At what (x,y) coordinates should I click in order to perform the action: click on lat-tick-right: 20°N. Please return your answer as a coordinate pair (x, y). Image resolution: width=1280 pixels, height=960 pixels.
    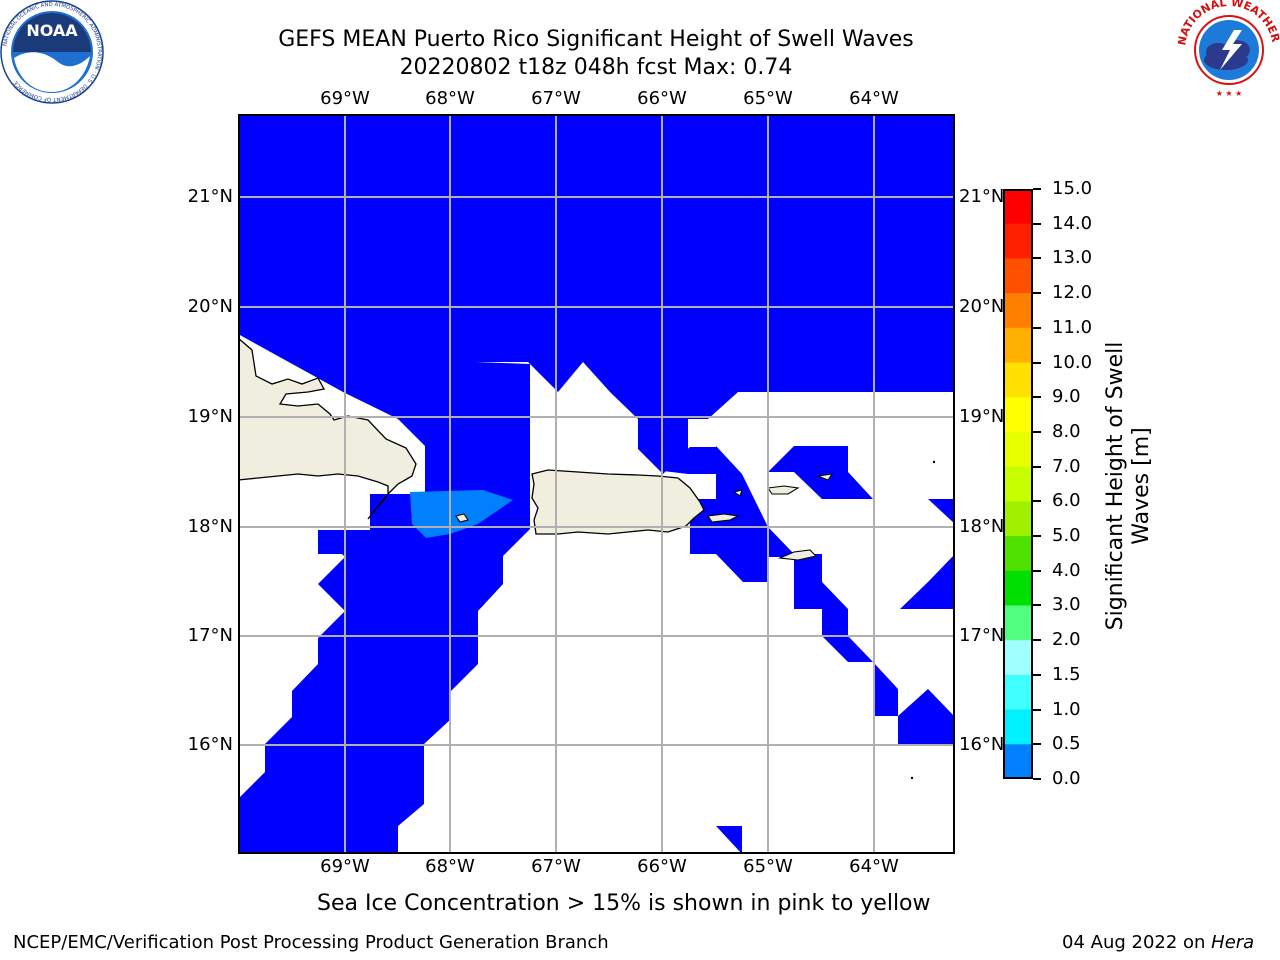
    Looking at the image, I should click on (982, 306).